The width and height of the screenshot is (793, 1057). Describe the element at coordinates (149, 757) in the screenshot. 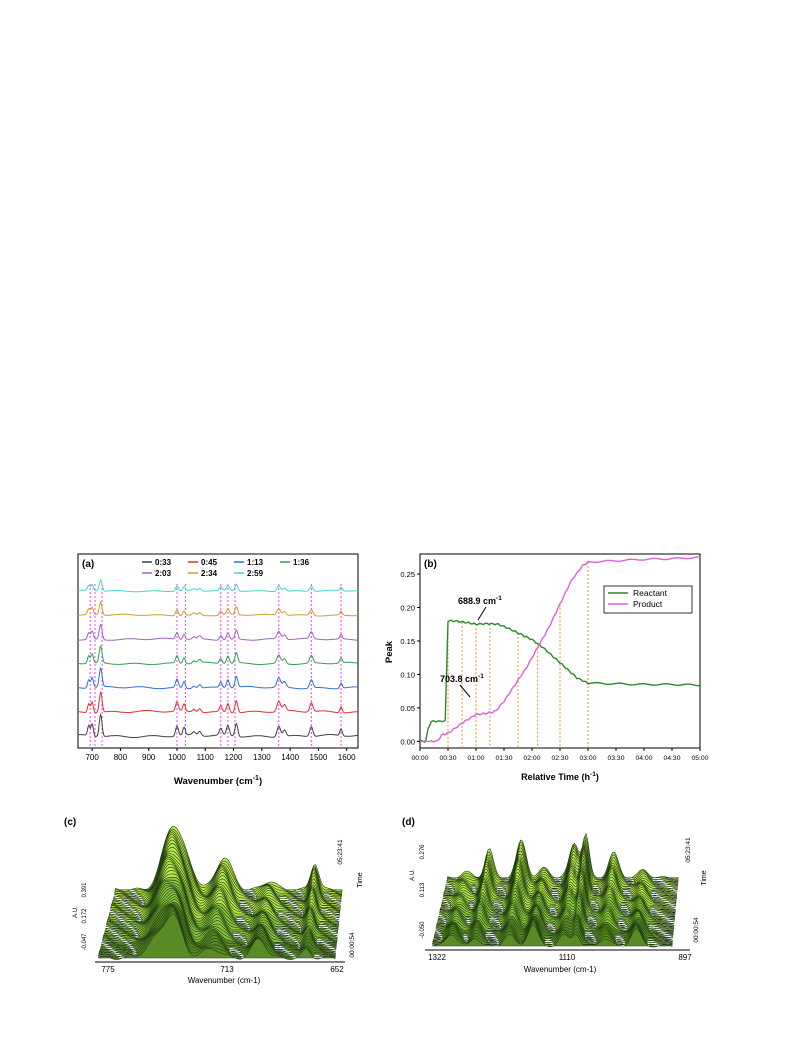

I see `panel-a-xtick-900: 900` at that location.